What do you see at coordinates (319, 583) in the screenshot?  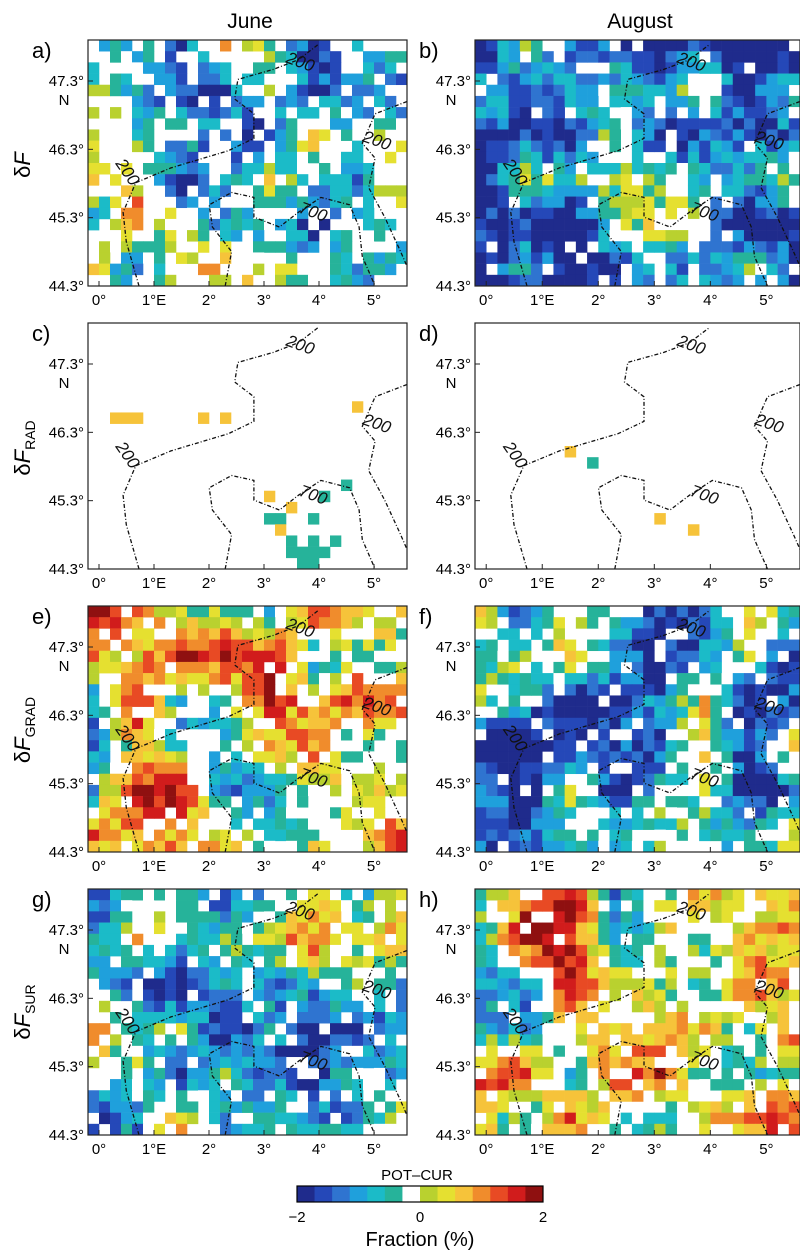 I see `x-tick-label: 4°` at bounding box center [319, 583].